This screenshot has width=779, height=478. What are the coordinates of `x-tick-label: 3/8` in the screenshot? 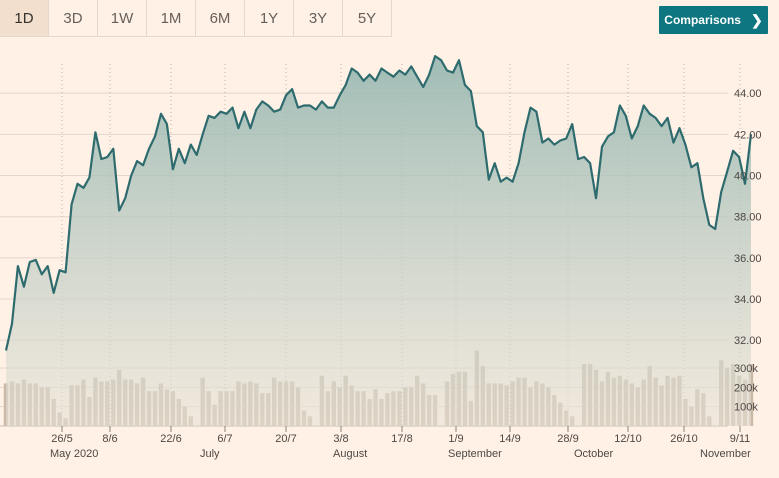 It's located at (340, 439).